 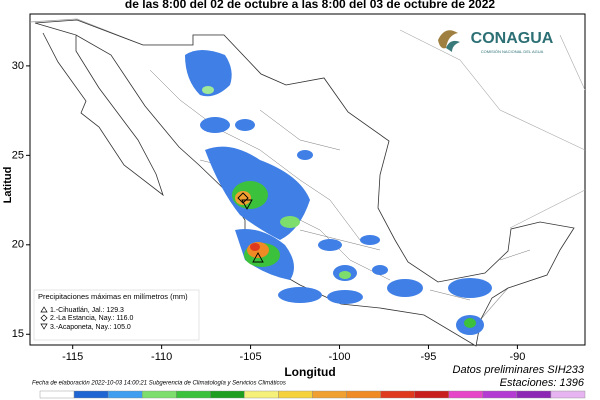 What do you see at coordinates (309, 372) in the screenshot?
I see `x-axis-label: Longitud` at bounding box center [309, 372].